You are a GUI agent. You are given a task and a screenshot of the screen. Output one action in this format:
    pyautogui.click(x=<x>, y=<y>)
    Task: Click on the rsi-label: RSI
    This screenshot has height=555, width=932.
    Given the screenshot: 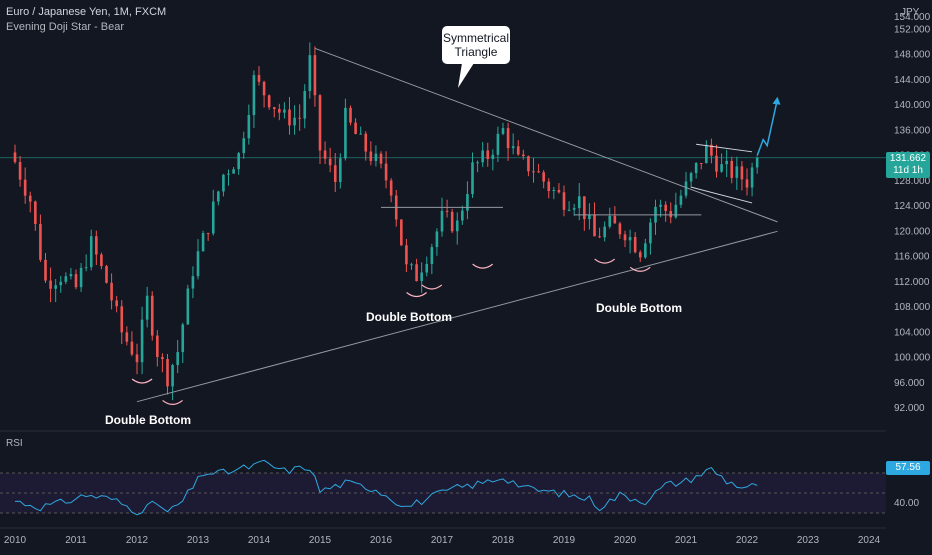 What is the action you would take?
    pyautogui.click(x=14, y=443)
    